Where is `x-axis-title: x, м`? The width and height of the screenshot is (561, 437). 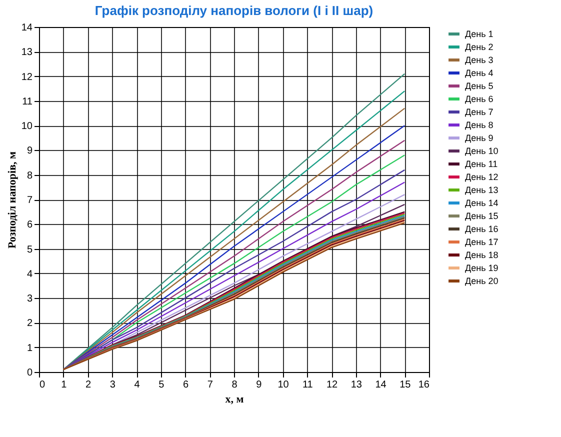
x-axis-title: x, м is located at coordinates (234, 400).